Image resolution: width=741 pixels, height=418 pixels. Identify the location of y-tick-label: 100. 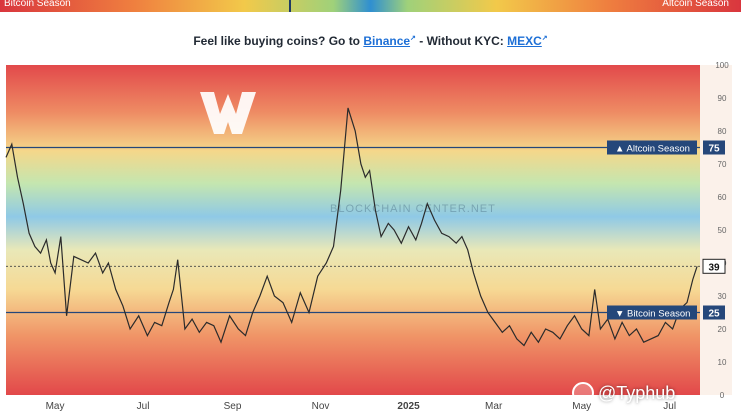
(722, 65).